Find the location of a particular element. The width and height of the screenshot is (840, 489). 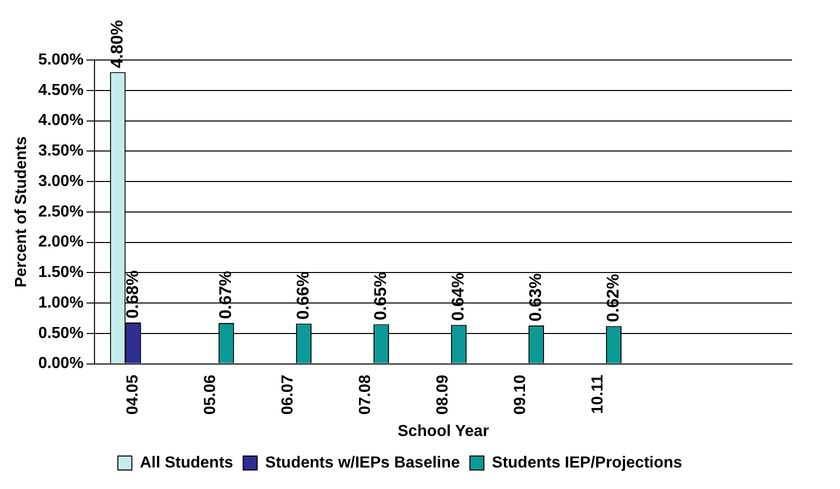

y-tick-label: 4.00% is located at coordinates (61, 121).